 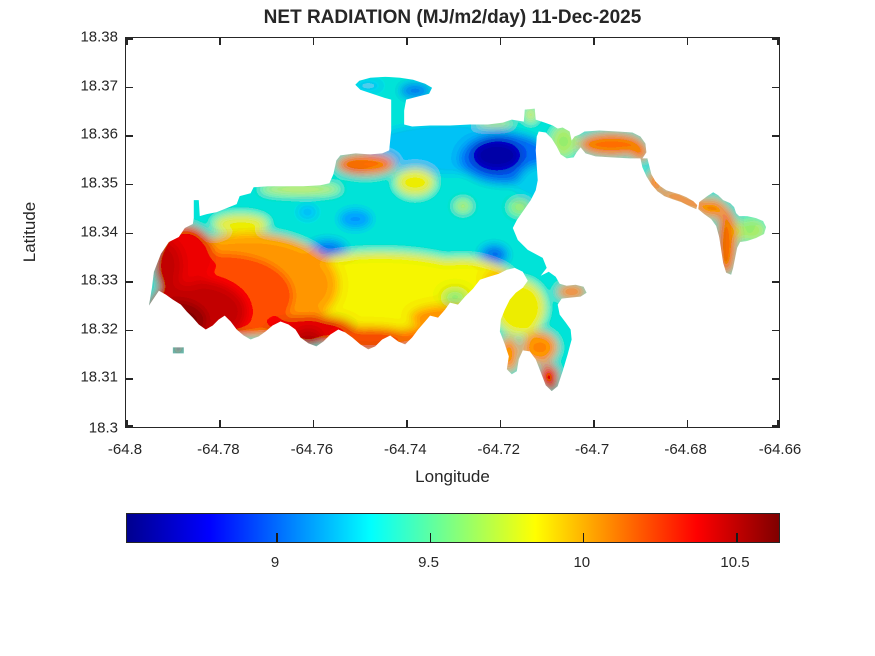 What do you see at coordinates (99, 134) in the screenshot?
I see `y-tick-label-2: 18.36` at bounding box center [99, 134].